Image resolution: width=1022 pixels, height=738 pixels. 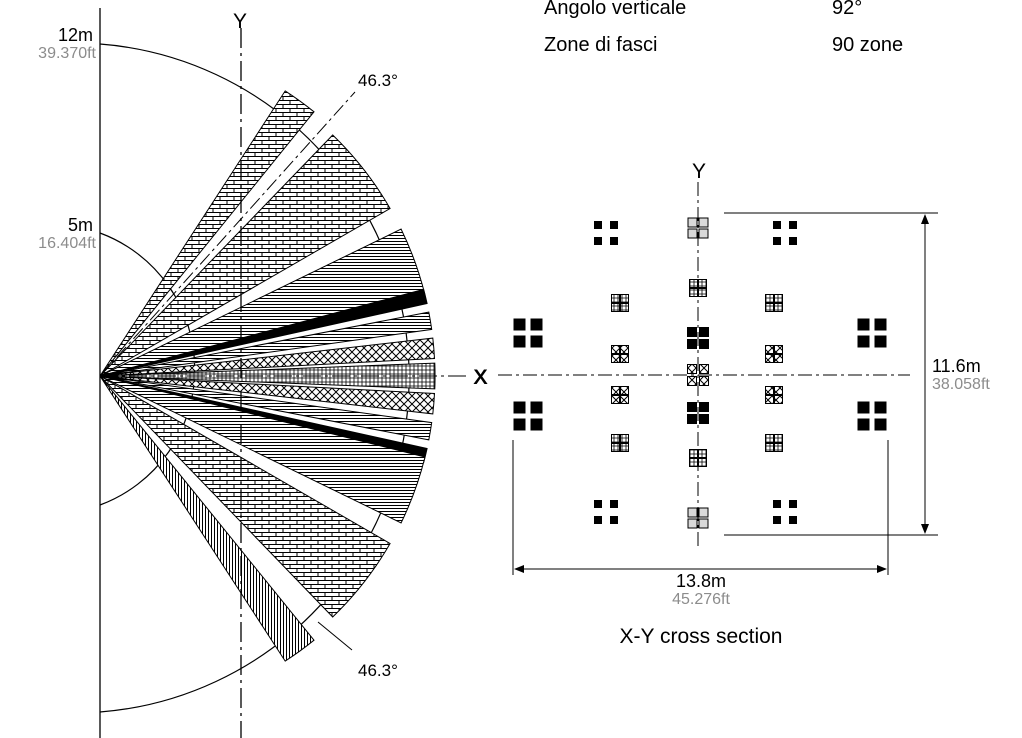 What do you see at coordinates (847, 9) in the screenshot?
I see `spec-value-vertical-angle: 92°` at bounding box center [847, 9].